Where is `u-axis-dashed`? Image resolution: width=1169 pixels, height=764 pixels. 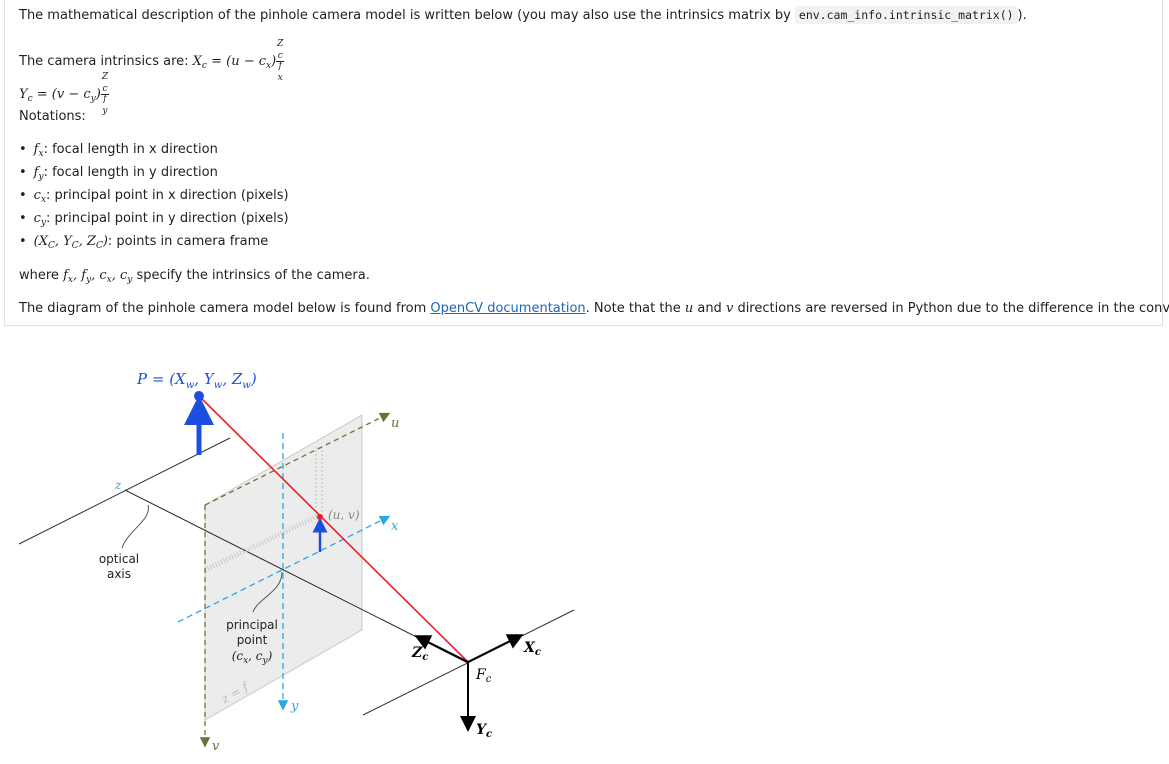
u-axis-dashed is located at coordinates (297, 459).